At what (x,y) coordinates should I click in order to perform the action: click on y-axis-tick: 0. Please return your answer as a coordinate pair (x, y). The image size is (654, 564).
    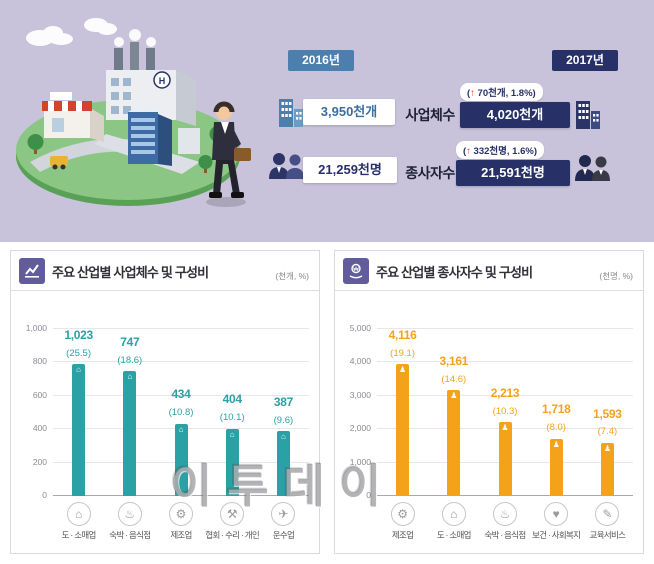
    Looking at the image, I should click on (44, 495).